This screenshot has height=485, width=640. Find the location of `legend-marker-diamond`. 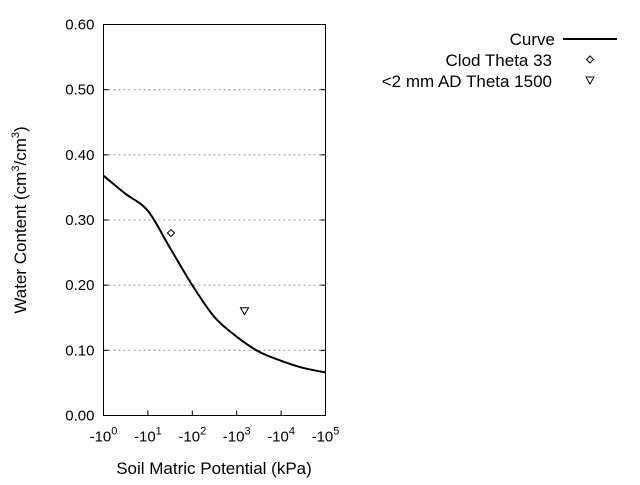

legend-marker-diamond is located at coordinates (590, 59).